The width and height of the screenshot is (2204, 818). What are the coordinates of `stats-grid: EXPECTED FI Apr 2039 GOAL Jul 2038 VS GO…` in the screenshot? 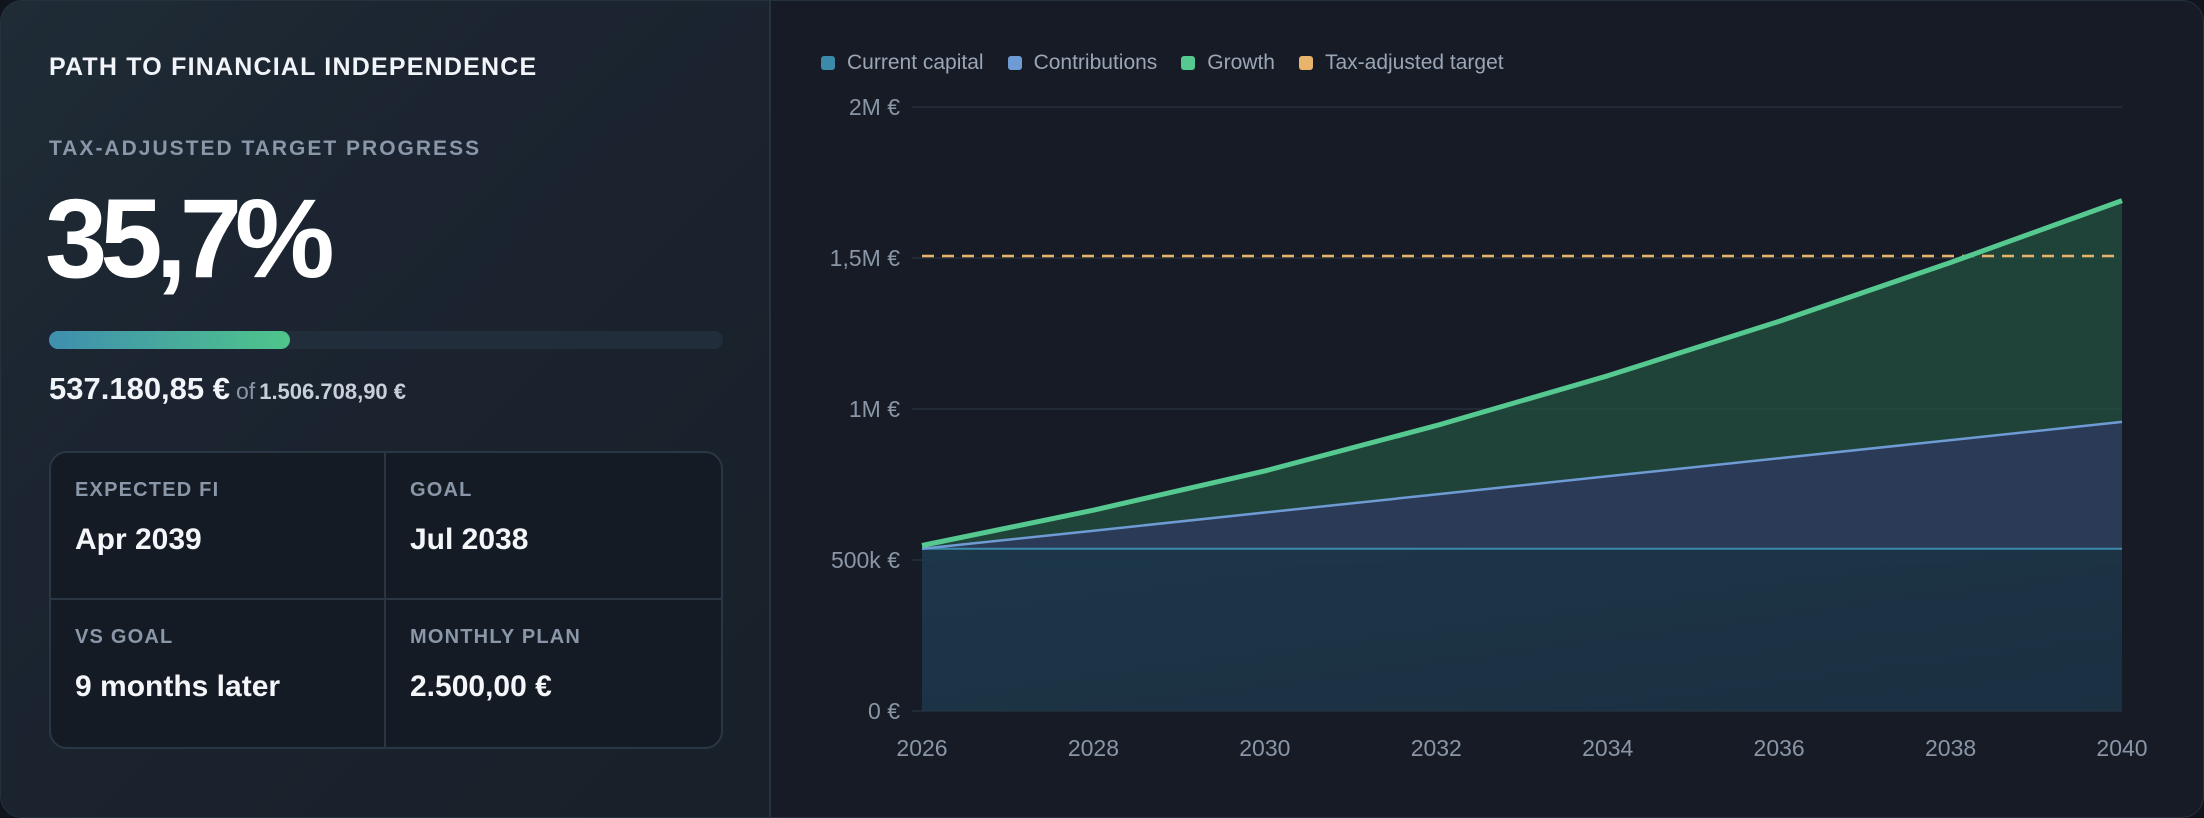 It's located at (386, 600).